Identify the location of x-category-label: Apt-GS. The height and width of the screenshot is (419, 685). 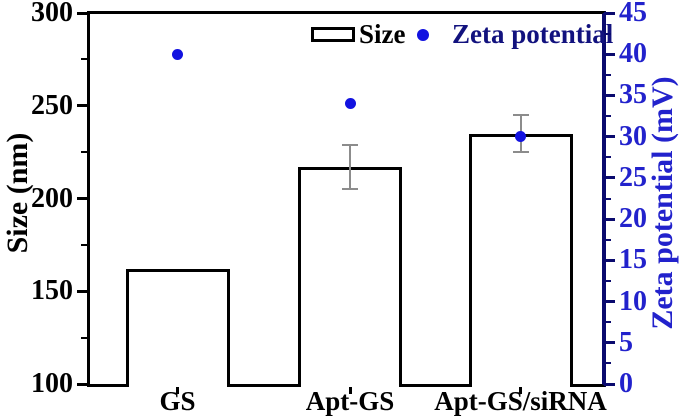
(350, 401).